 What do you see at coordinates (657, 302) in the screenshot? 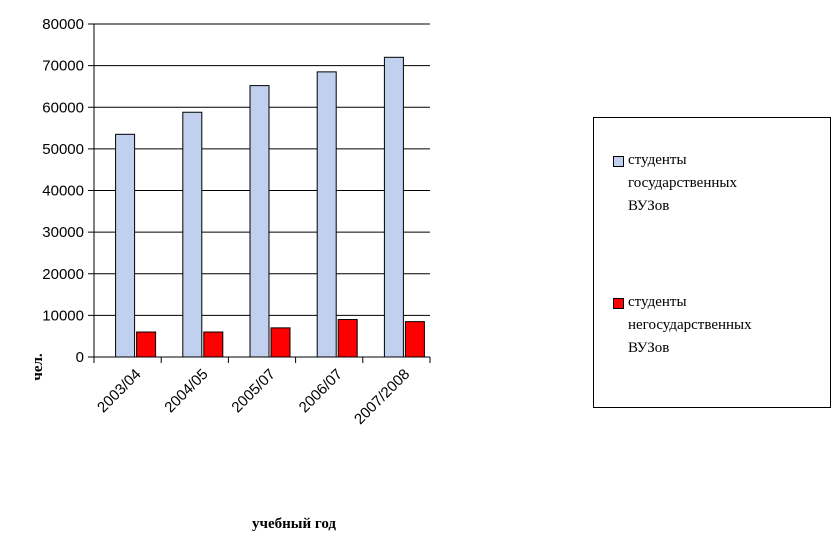
I see `legend-label-private-line-1: студенты` at bounding box center [657, 302].